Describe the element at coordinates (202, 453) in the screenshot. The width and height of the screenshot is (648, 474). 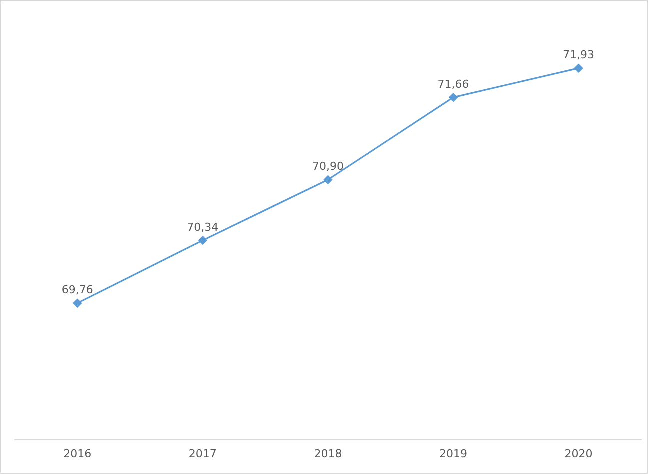
I see `x-tick-label: 2017` at that location.